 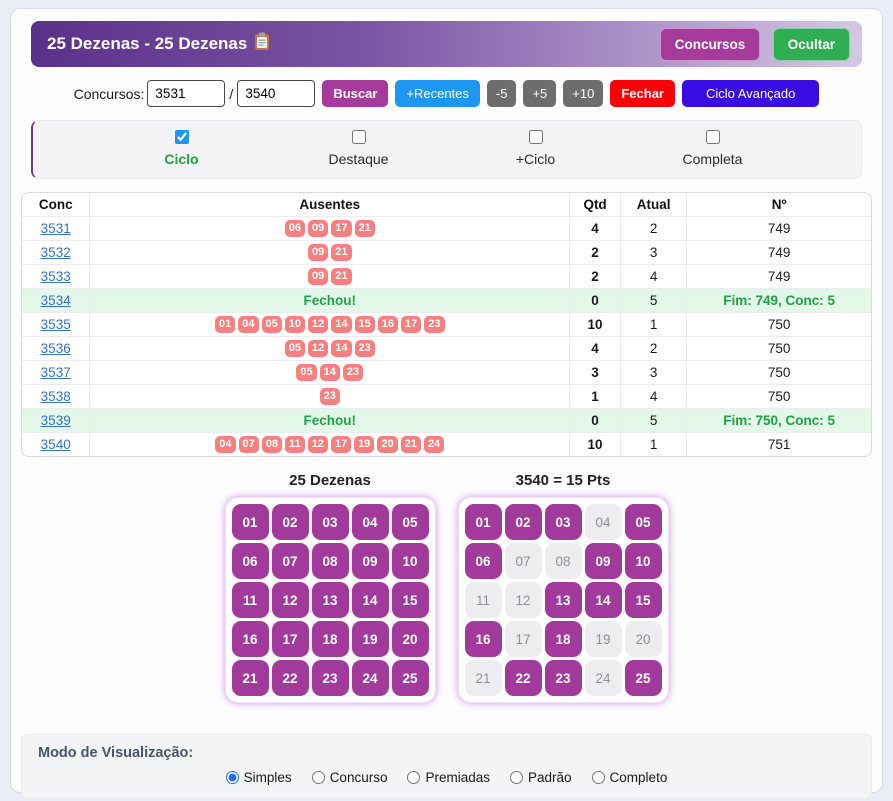 I want to click on numero-cell: Fim: 749, Conc: 5, so click(x=778, y=299).